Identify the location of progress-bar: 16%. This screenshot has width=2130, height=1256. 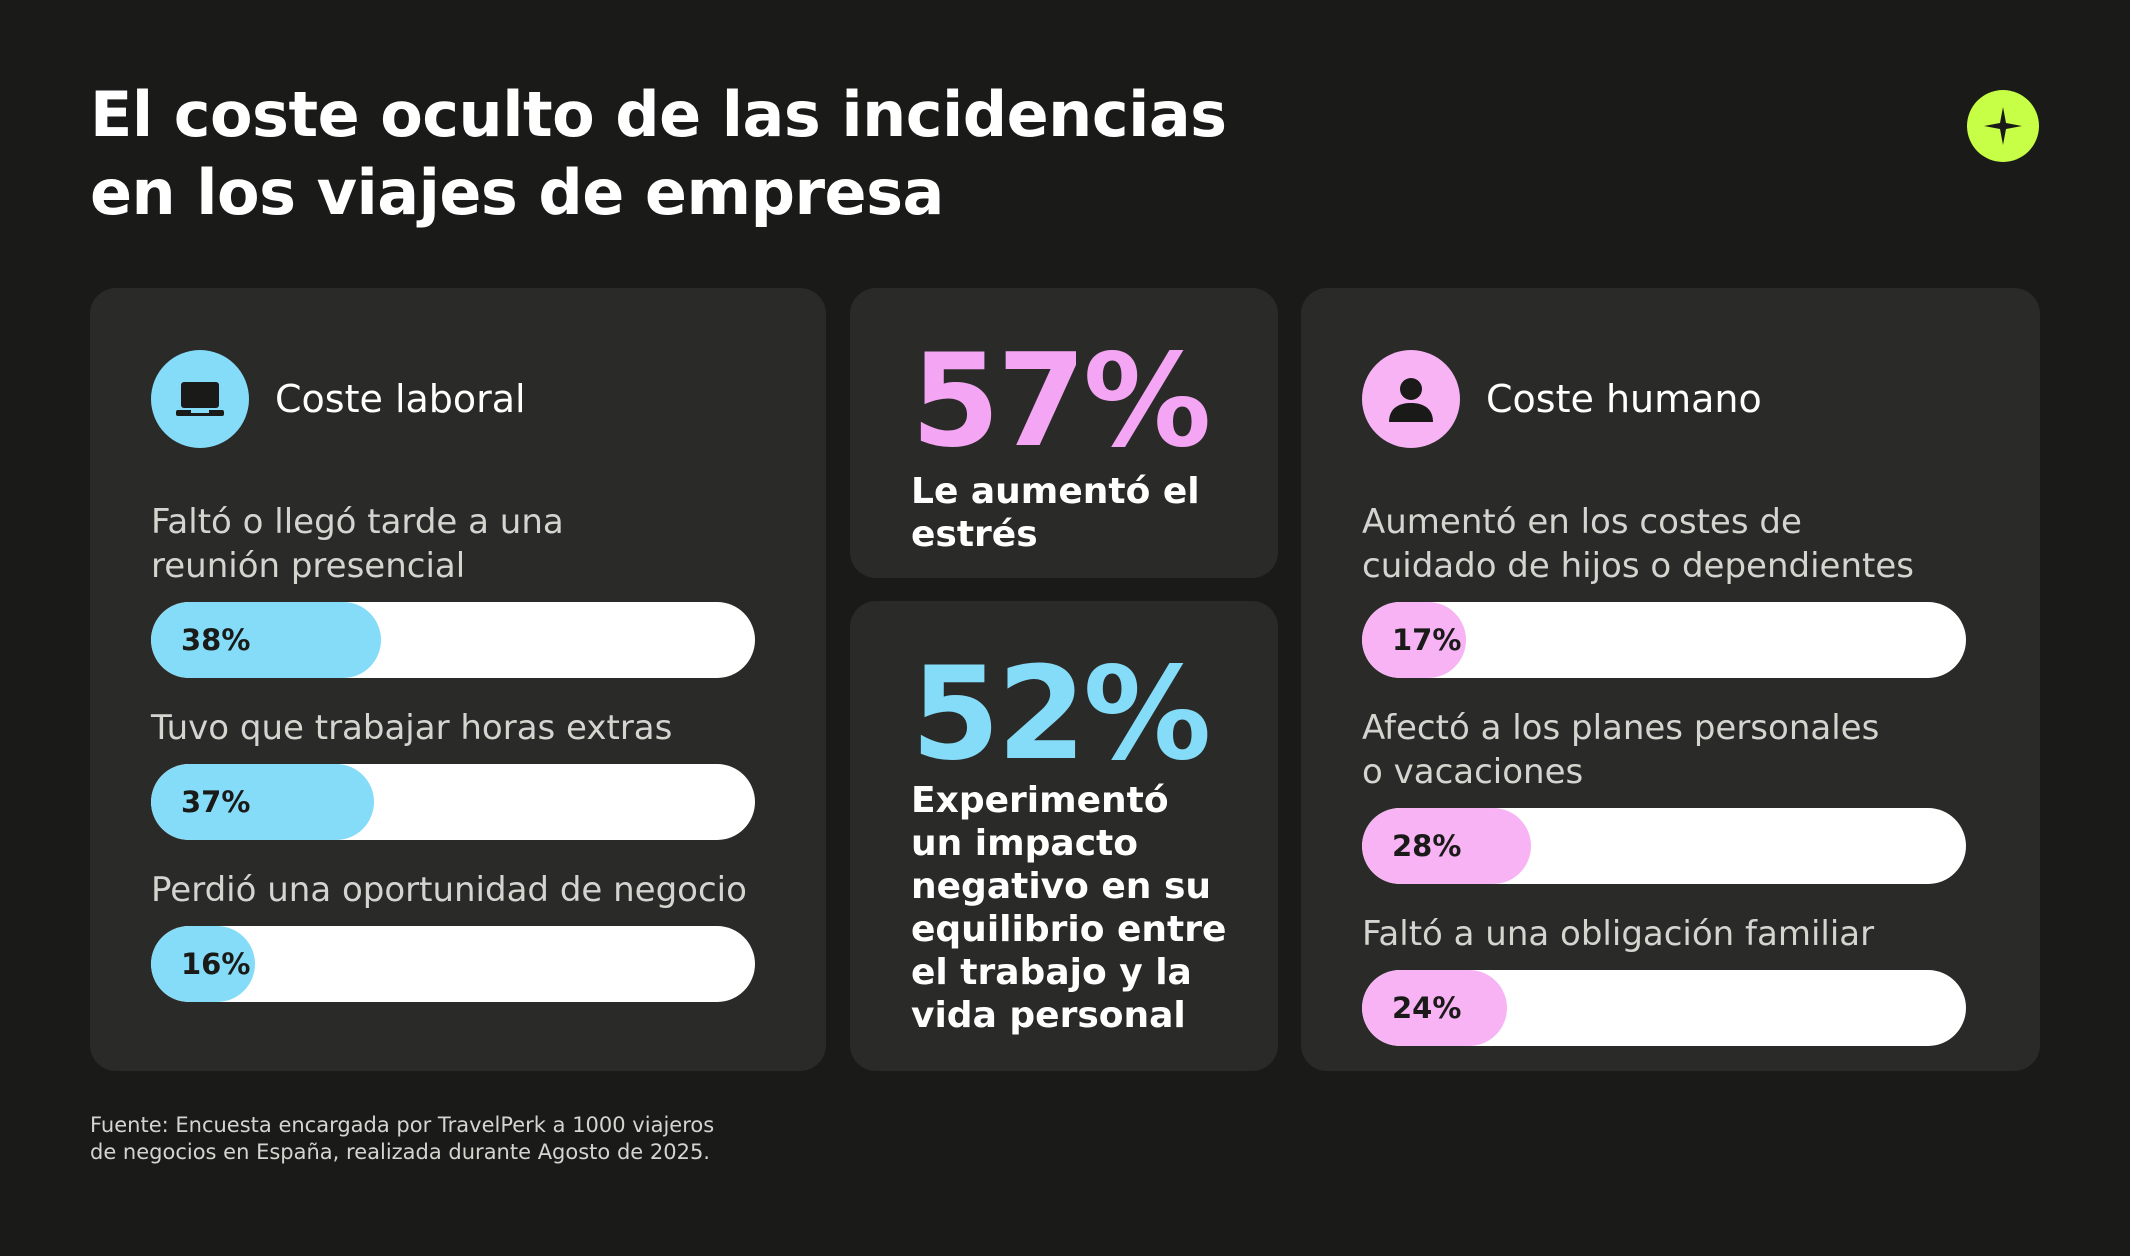
(453, 964).